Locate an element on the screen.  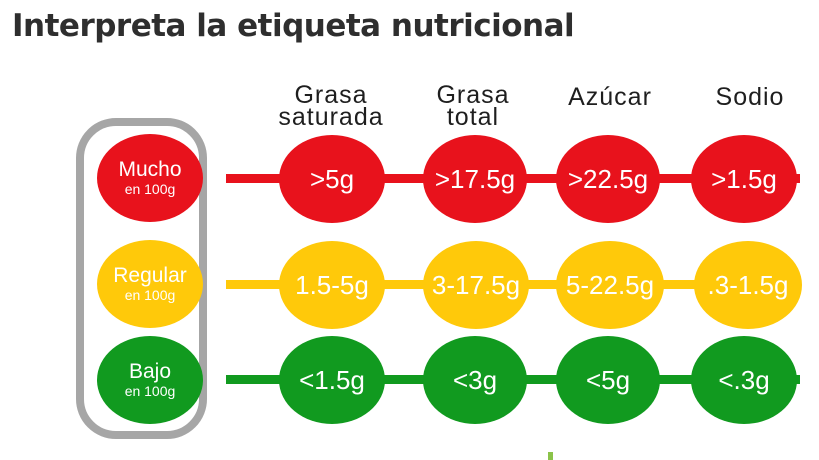
value-circle: <3g is located at coordinates (475, 380).